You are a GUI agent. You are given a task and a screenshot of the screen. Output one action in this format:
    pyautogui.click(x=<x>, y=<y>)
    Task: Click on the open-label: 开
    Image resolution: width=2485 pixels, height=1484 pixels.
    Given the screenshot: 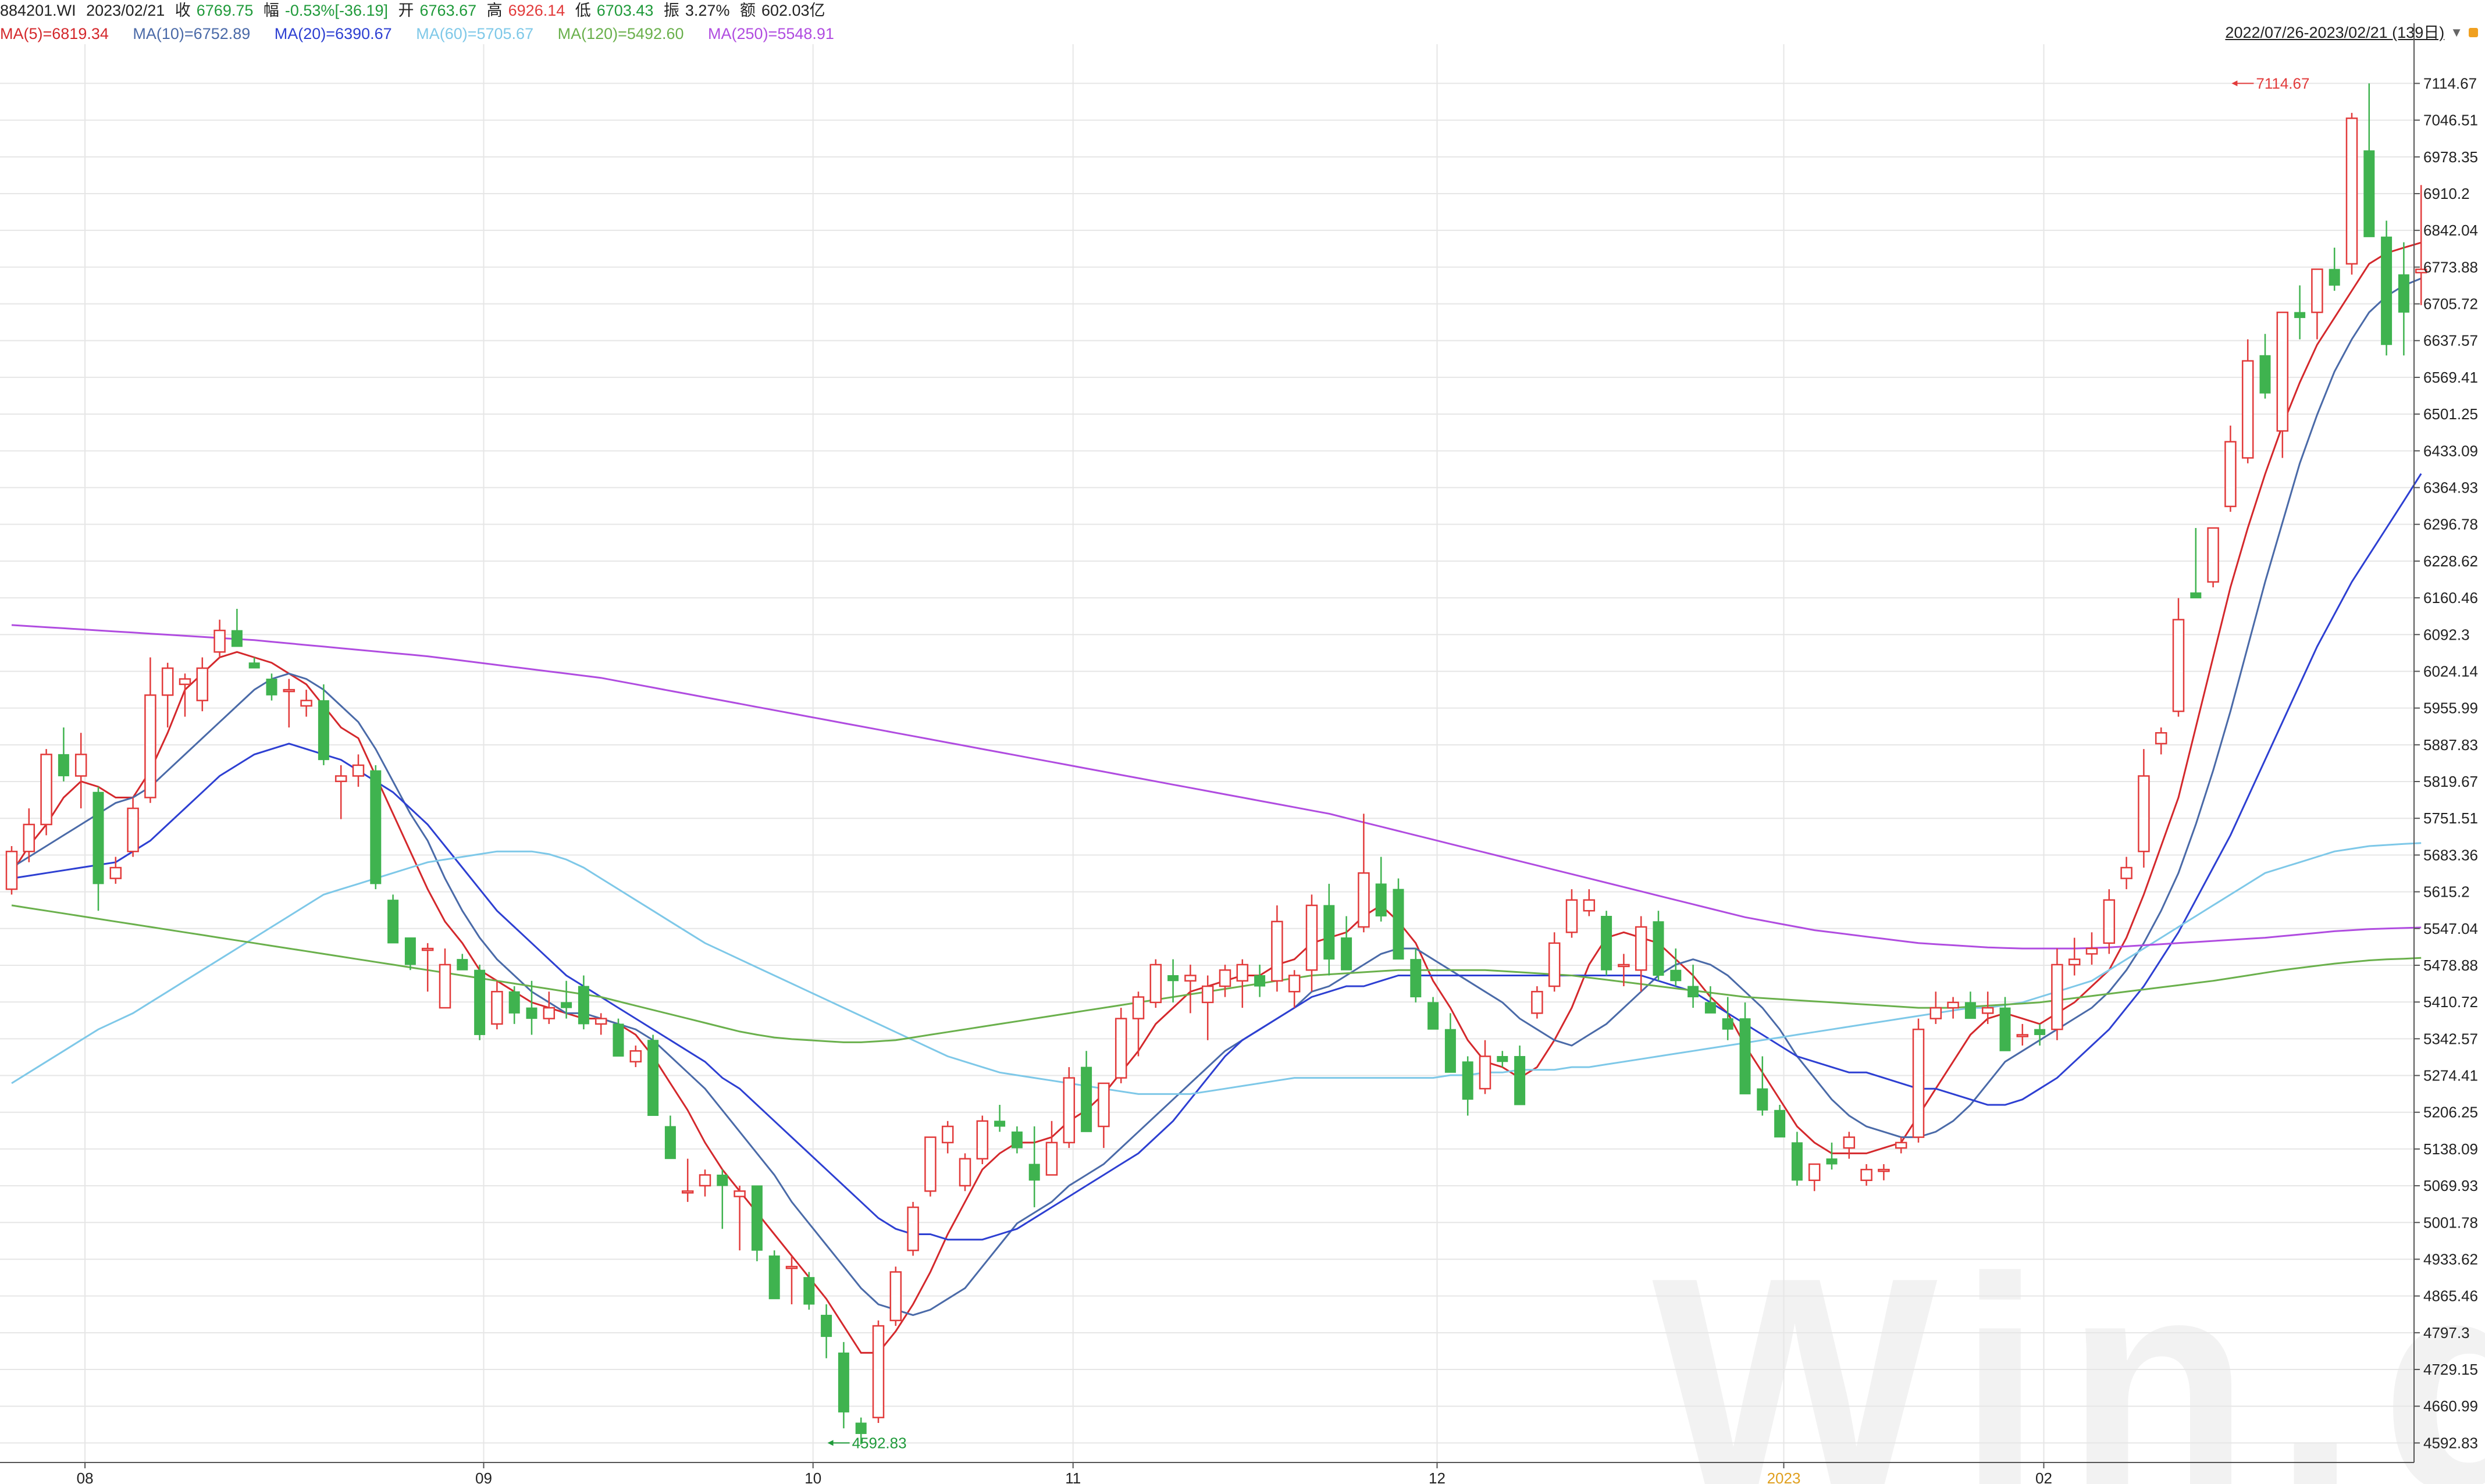 What is the action you would take?
    pyautogui.click(x=406, y=10)
    